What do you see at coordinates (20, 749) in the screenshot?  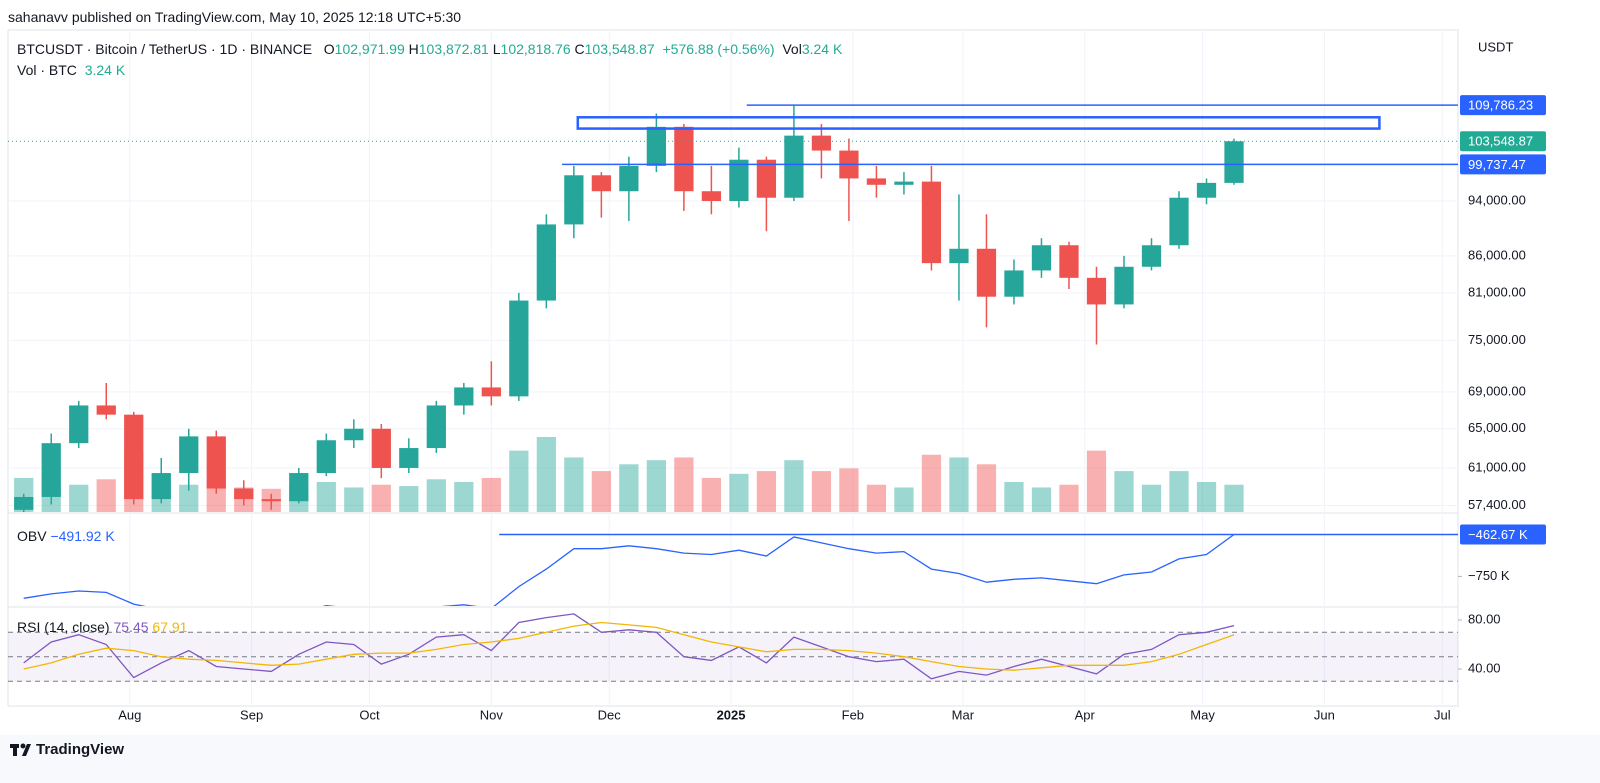 I see `brand-logo` at bounding box center [20, 749].